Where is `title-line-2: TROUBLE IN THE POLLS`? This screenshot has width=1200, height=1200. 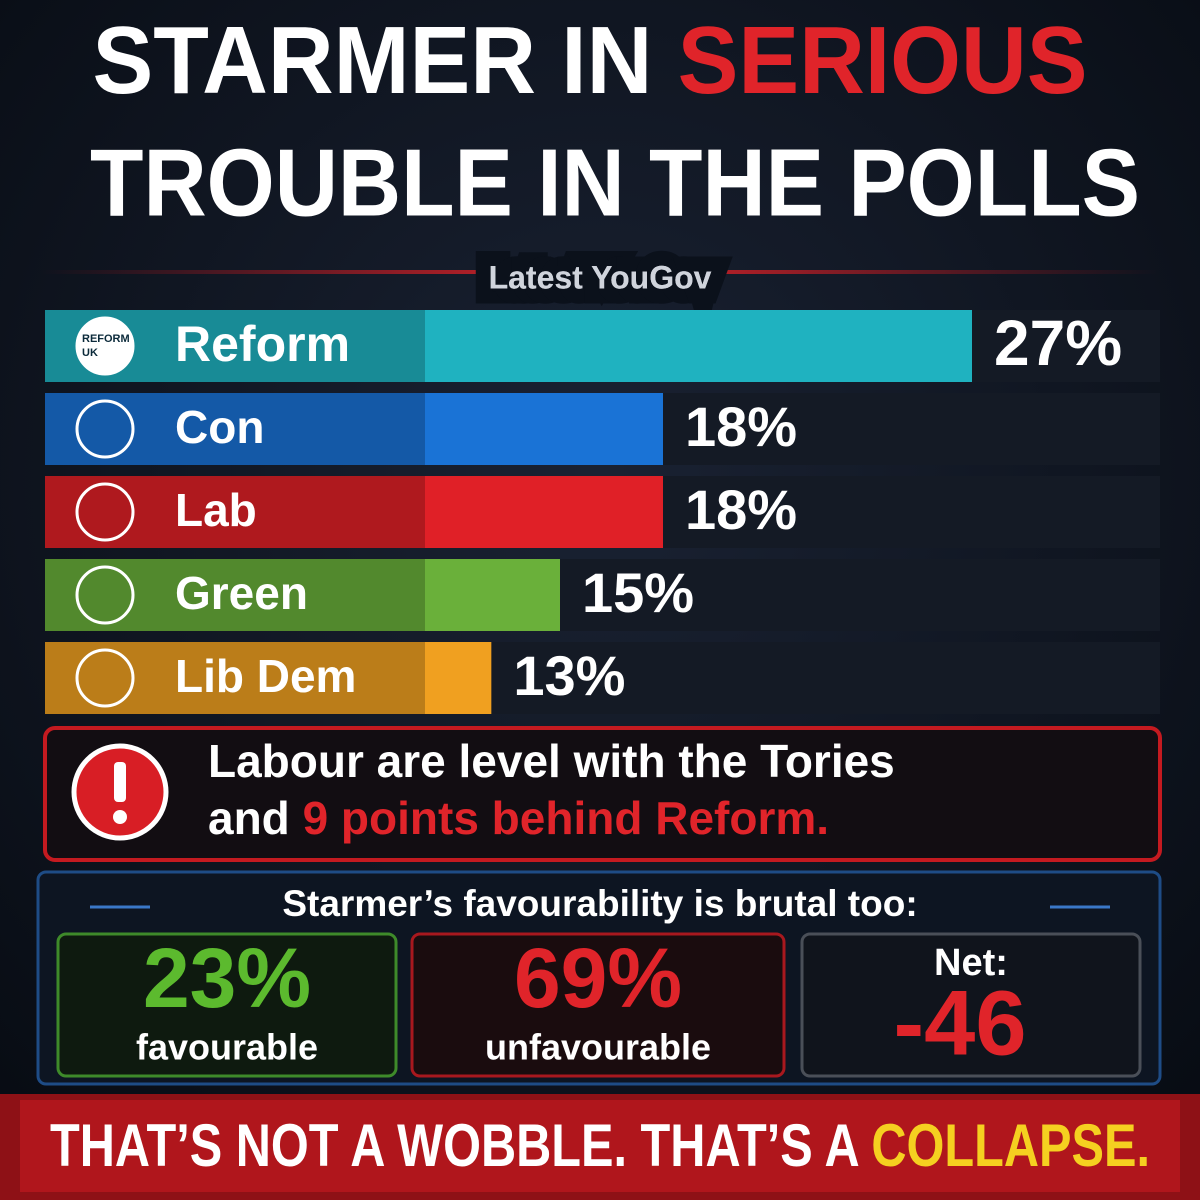
title-line-2: TROUBLE IN THE POLLS is located at coordinates (615, 182).